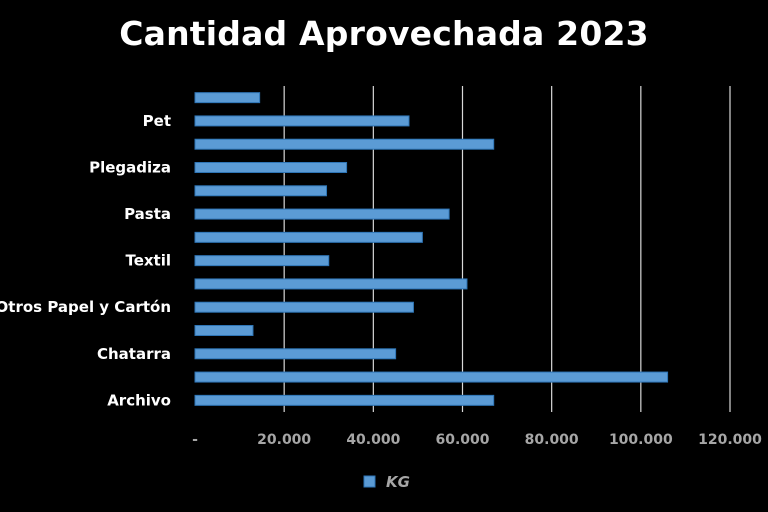 This screenshot has height=512, width=768. What do you see at coordinates (373, 440) in the screenshot?
I see `x-tick-label: 40.000` at bounding box center [373, 440].